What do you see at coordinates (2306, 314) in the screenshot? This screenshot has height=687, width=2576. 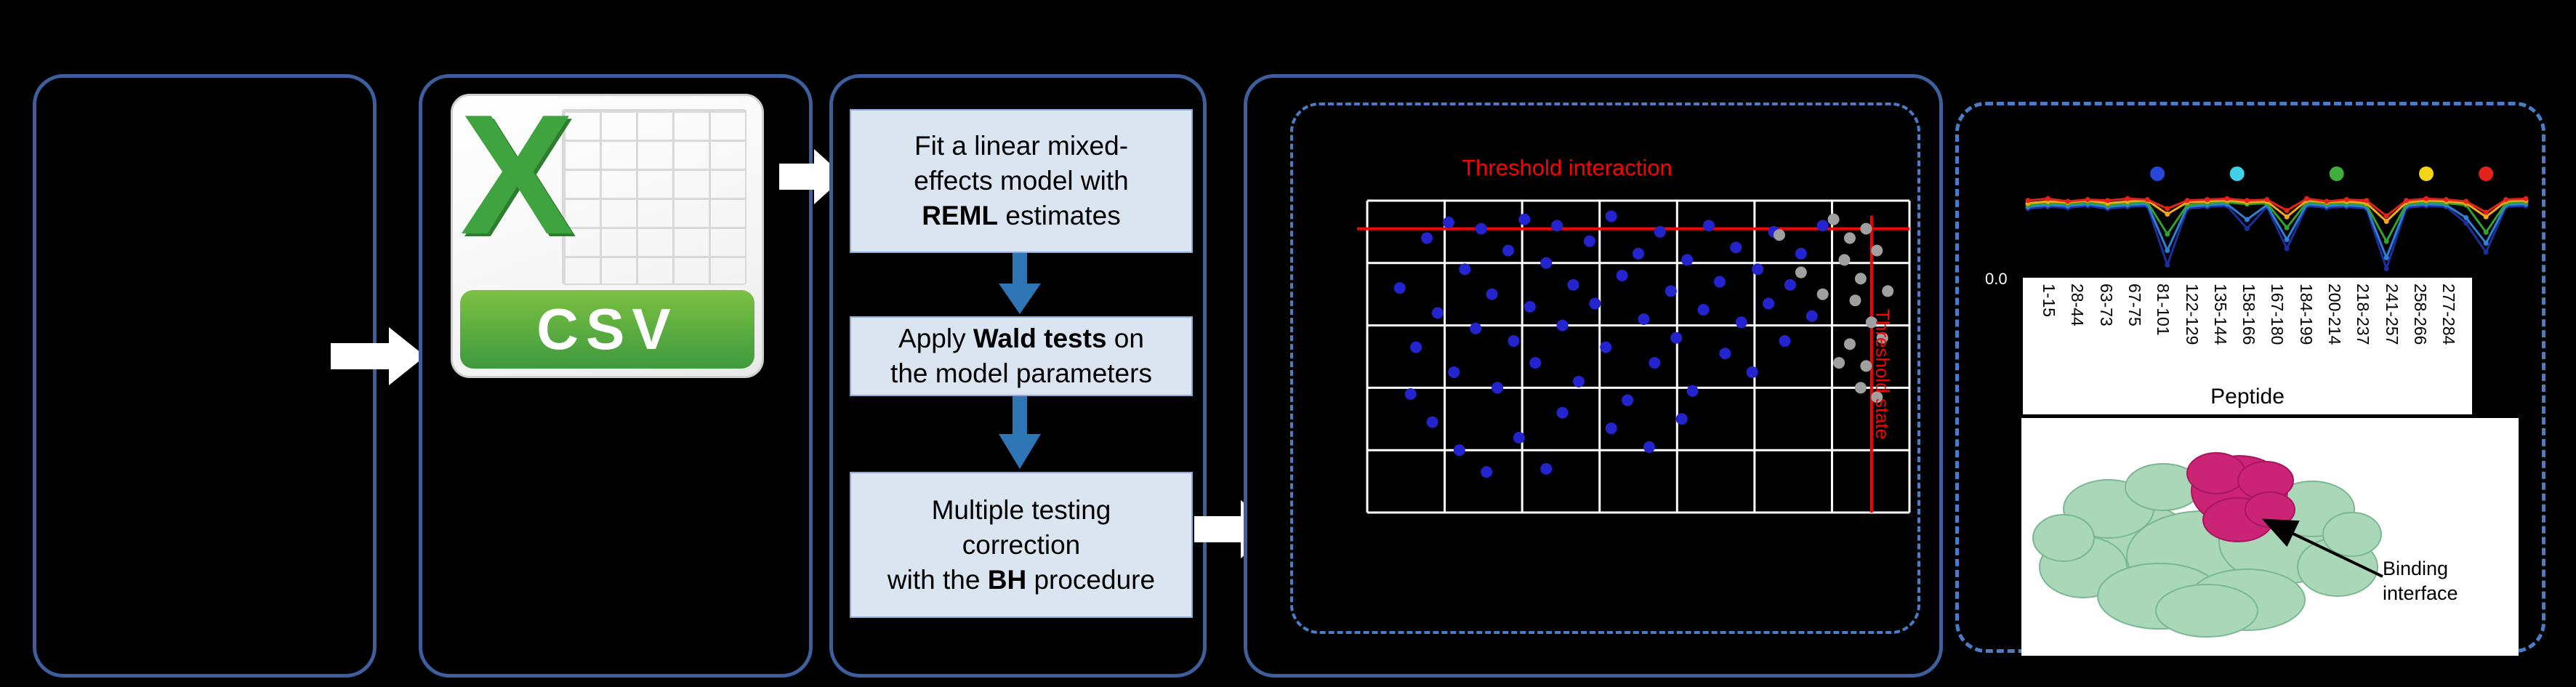 I see `peptide-tick-label: 184-199` at bounding box center [2306, 314].